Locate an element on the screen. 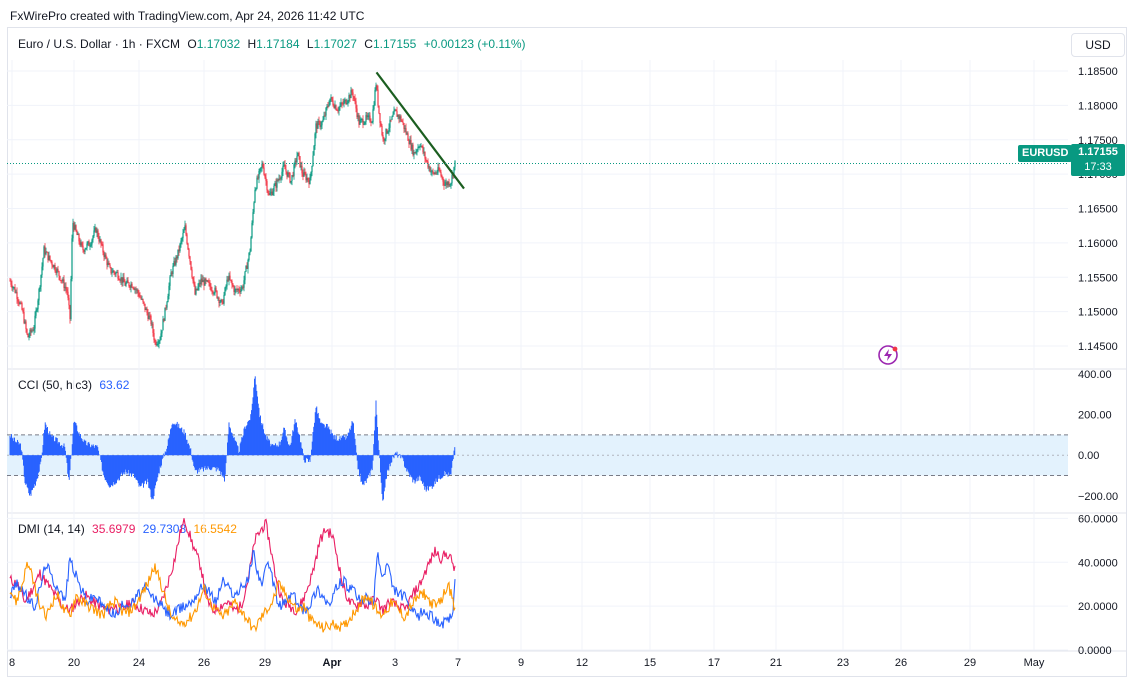  alert-icon is located at coordinates (888, 355).